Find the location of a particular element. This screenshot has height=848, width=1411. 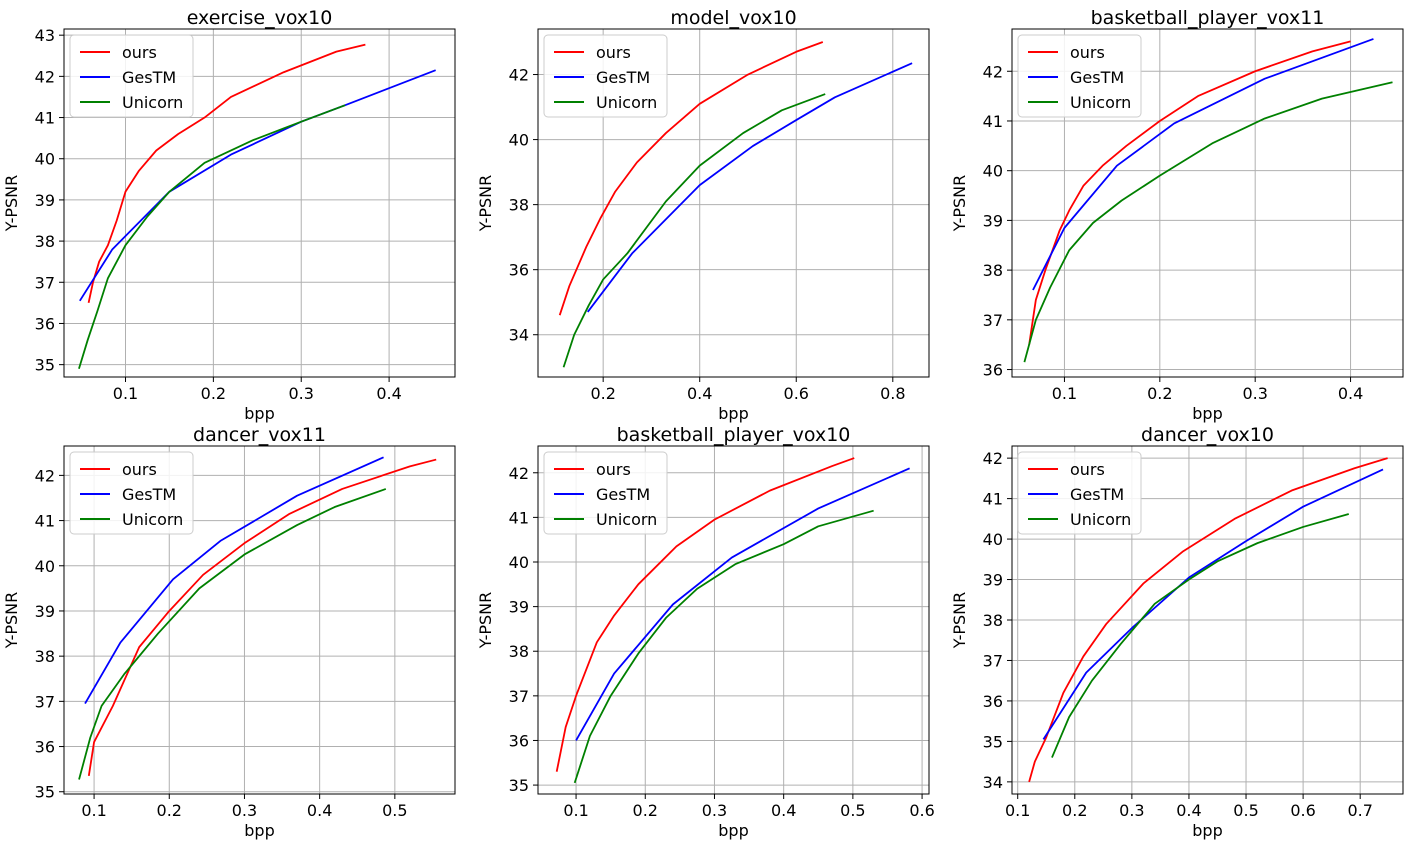

x-tick-label: 0.6 is located at coordinates (796, 393).